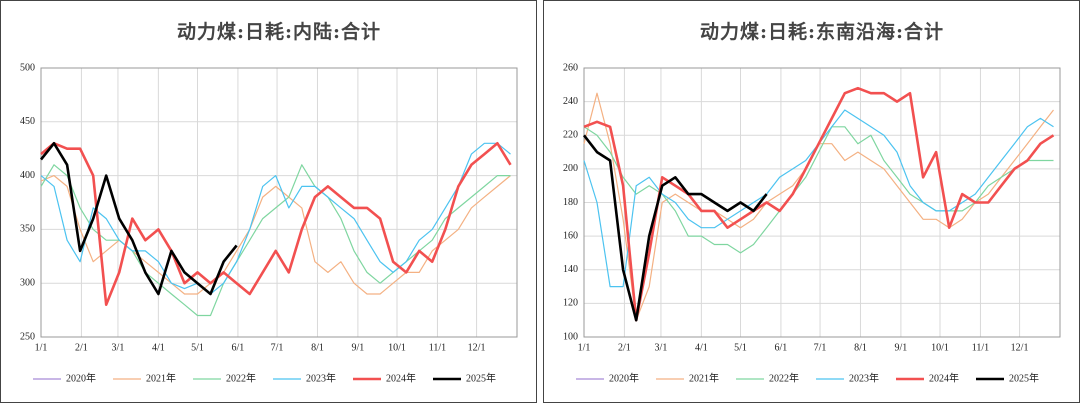 Image resolution: width=1080 pixels, height=406 pixels. What do you see at coordinates (27, 67) in the screenshot?
I see `y-tick-label: 500` at bounding box center [27, 67].